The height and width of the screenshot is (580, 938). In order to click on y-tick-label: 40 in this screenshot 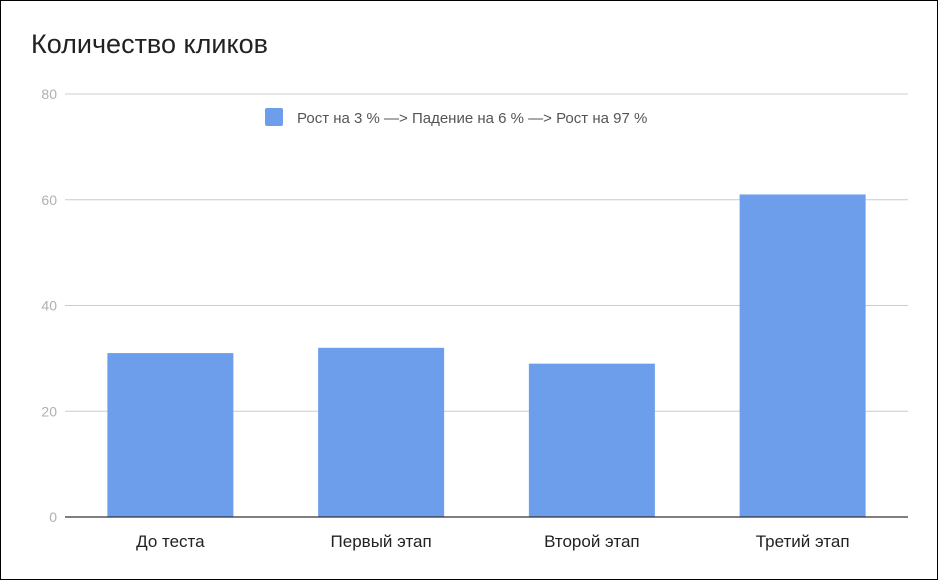, I will do `click(49, 306)`.